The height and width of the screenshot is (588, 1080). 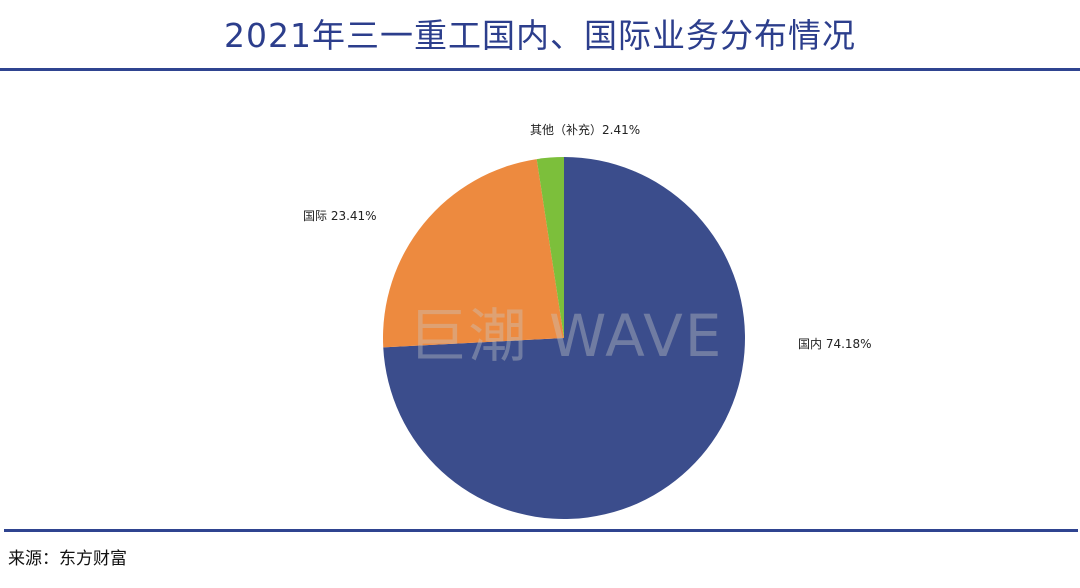 What do you see at coordinates (340, 216) in the screenshot?
I see `slice-label-2: 国际 23.41%` at bounding box center [340, 216].